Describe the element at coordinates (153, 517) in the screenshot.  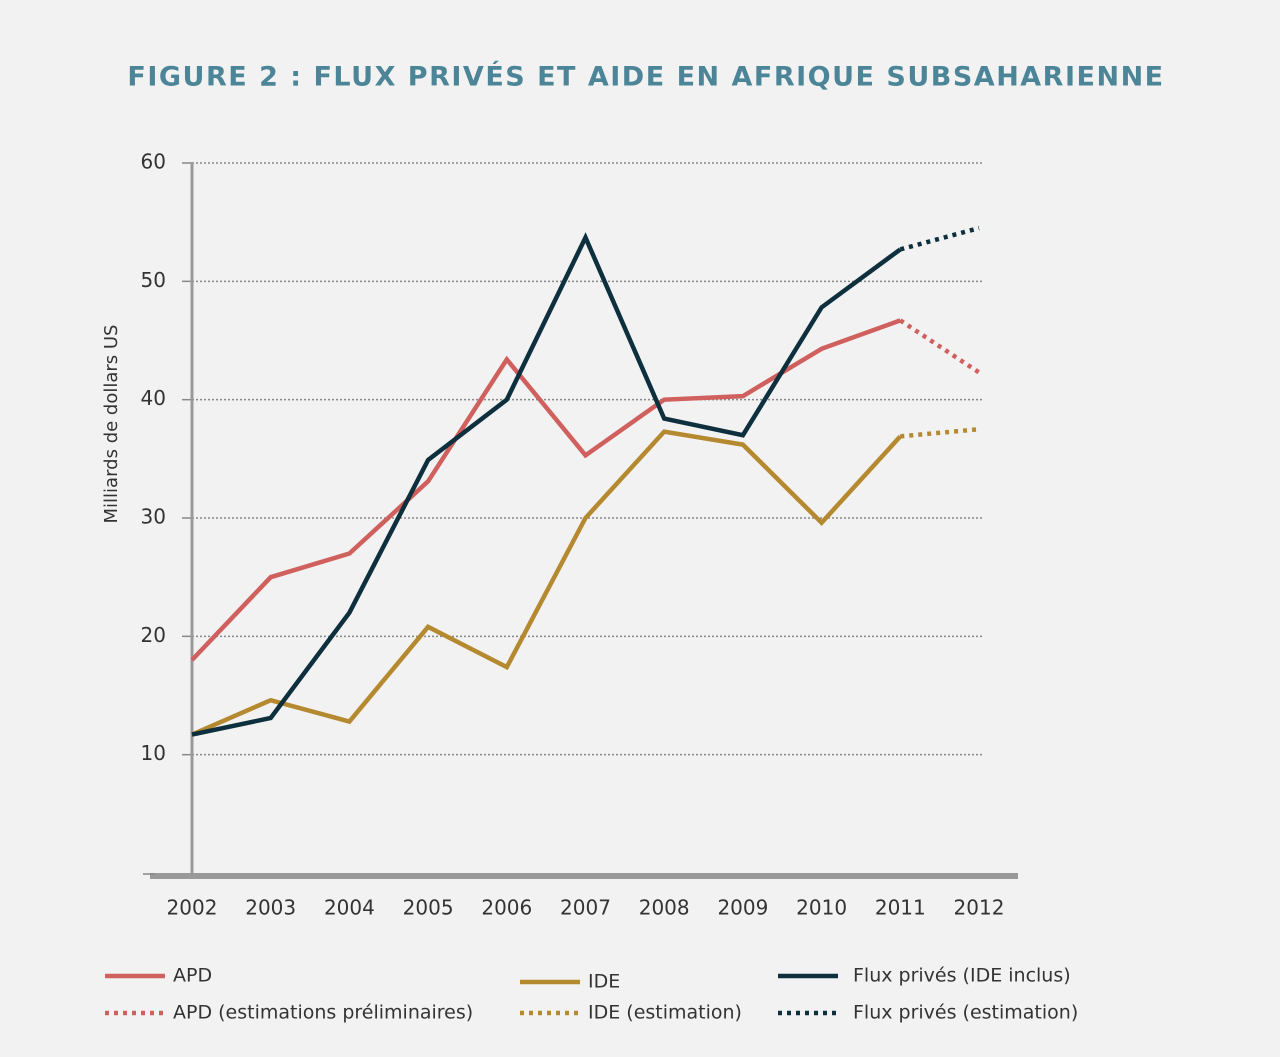
I see `y-tick-label: 30` at that location.